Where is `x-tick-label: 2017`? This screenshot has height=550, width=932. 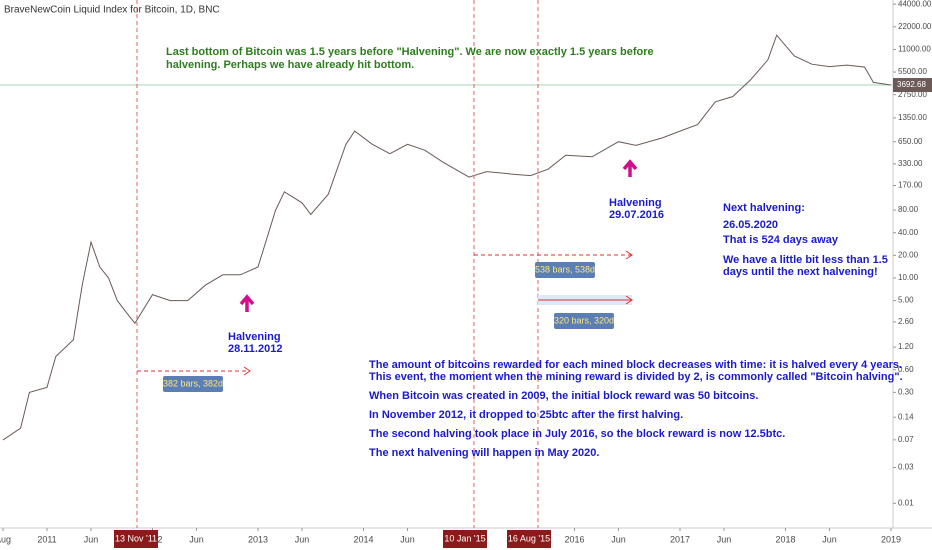
x-tick-label: 2017 is located at coordinates (680, 539).